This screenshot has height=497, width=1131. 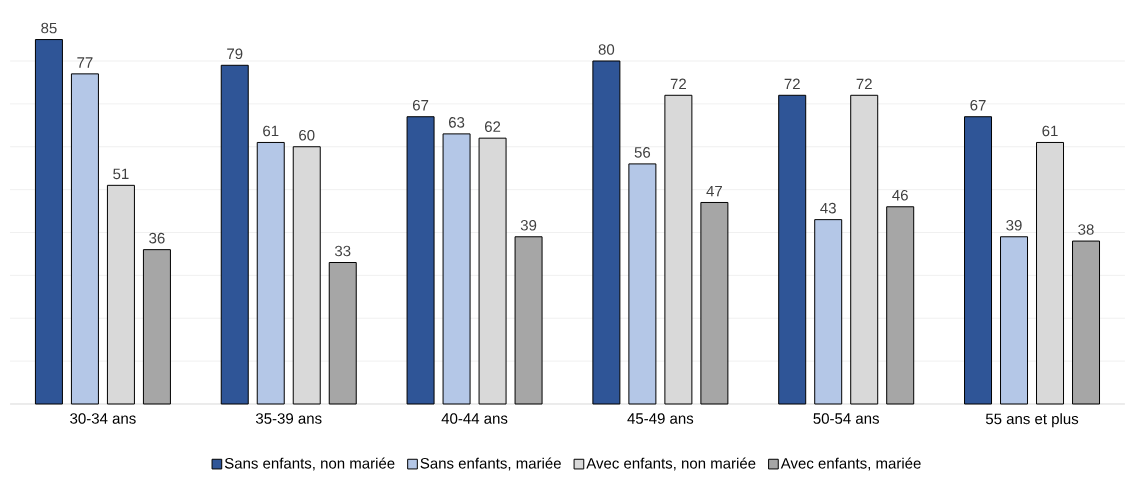 What do you see at coordinates (342, 251) in the screenshot?
I see `data-label: 33` at bounding box center [342, 251].